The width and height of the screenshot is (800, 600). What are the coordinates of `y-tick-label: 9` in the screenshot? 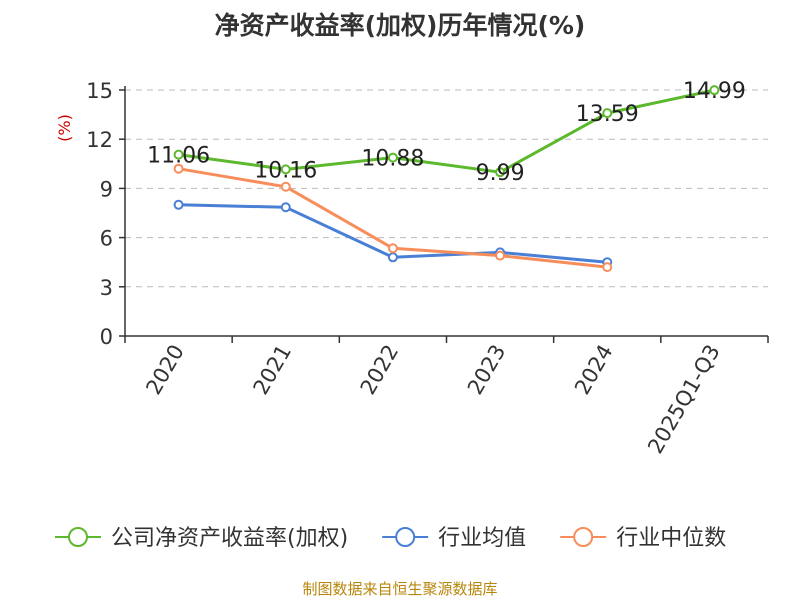 It's located at (106, 189).